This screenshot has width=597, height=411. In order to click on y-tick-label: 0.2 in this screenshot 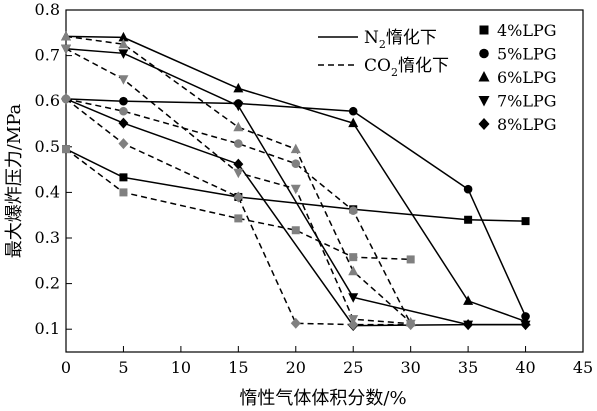, I will do `click(47, 283)`.